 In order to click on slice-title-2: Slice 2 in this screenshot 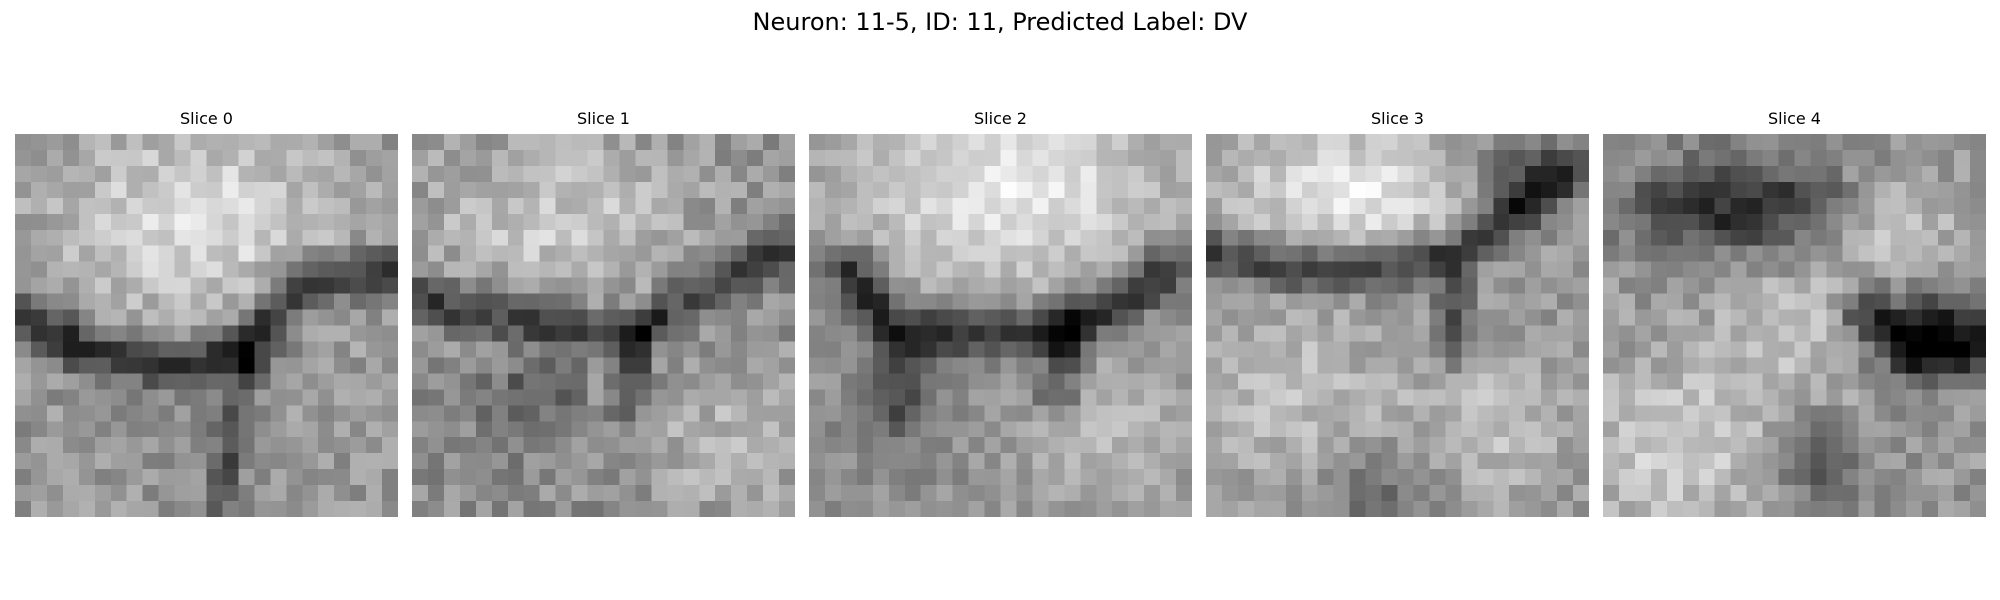, I will do `click(1000, 118)`.